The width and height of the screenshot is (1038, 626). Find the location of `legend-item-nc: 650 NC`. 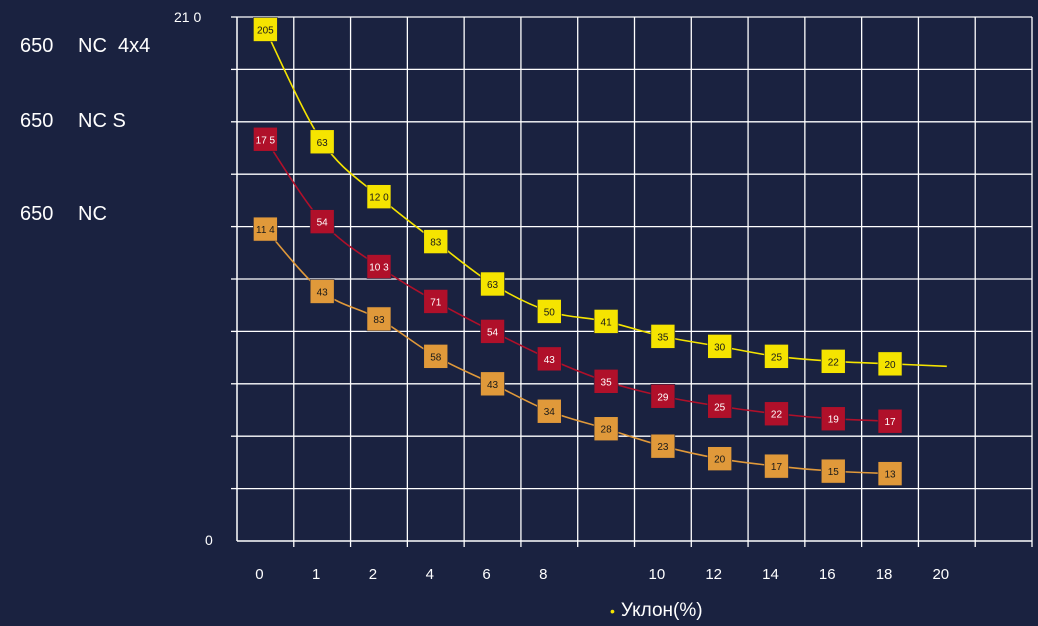

legend-item-nc: 650 NC is located at coordinates (63, 214).